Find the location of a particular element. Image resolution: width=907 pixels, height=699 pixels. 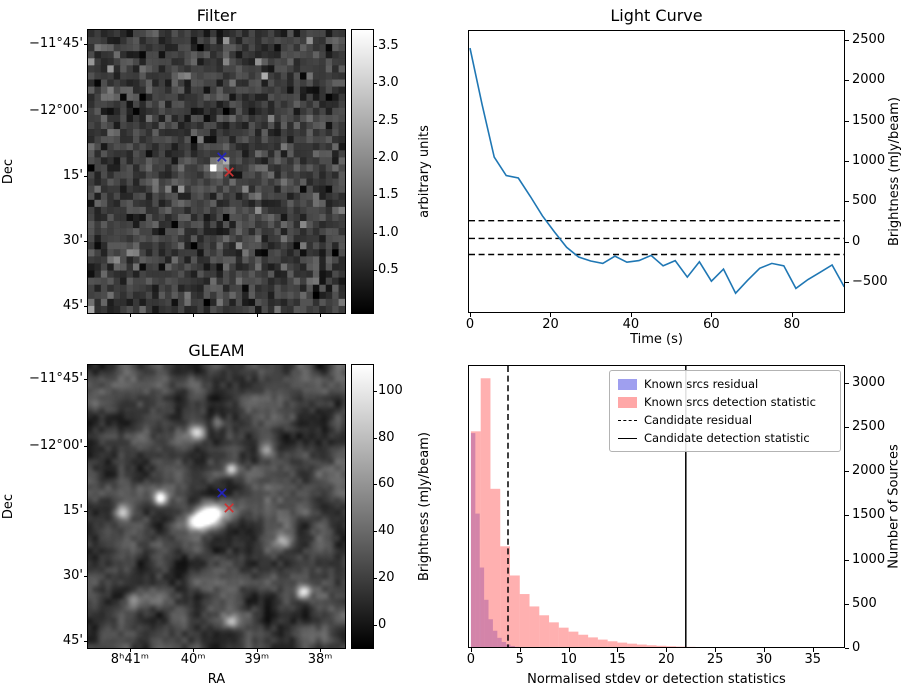

red-cross-marker is located at coordinates (229, 172).